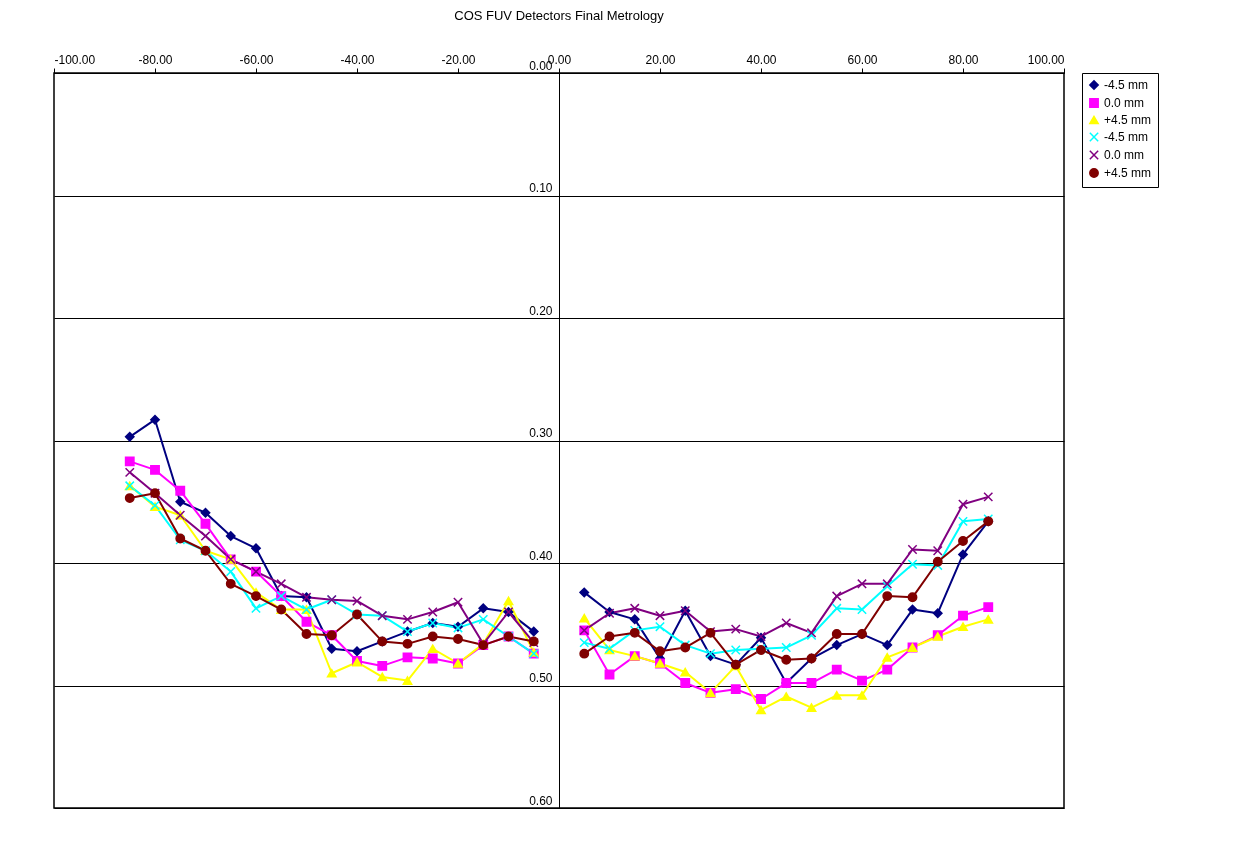 Image resolution: width=1237 pixels, height=844 pixels. Describe the element at coordinates (541, 555) in the screenshot. I see `y-tick-label: 0.40` at that location.